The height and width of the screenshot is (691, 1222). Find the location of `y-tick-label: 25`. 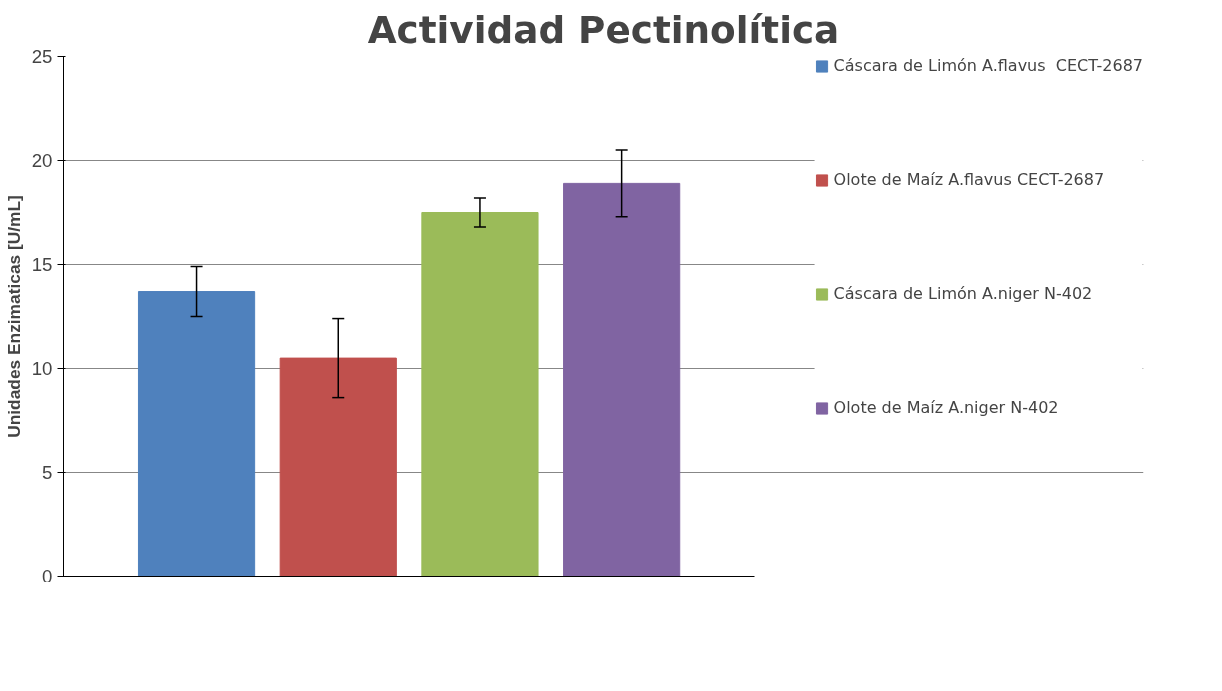

y-tick-label: 25 is located at coordinates (42, 56).